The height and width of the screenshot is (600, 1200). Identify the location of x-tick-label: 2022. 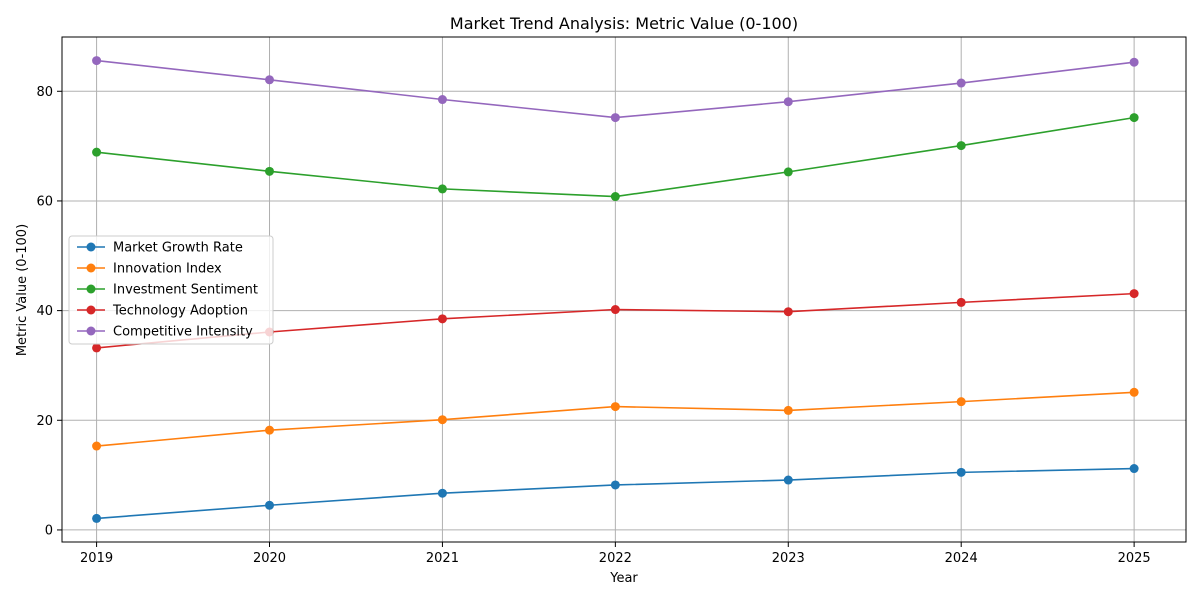
(615, 558).